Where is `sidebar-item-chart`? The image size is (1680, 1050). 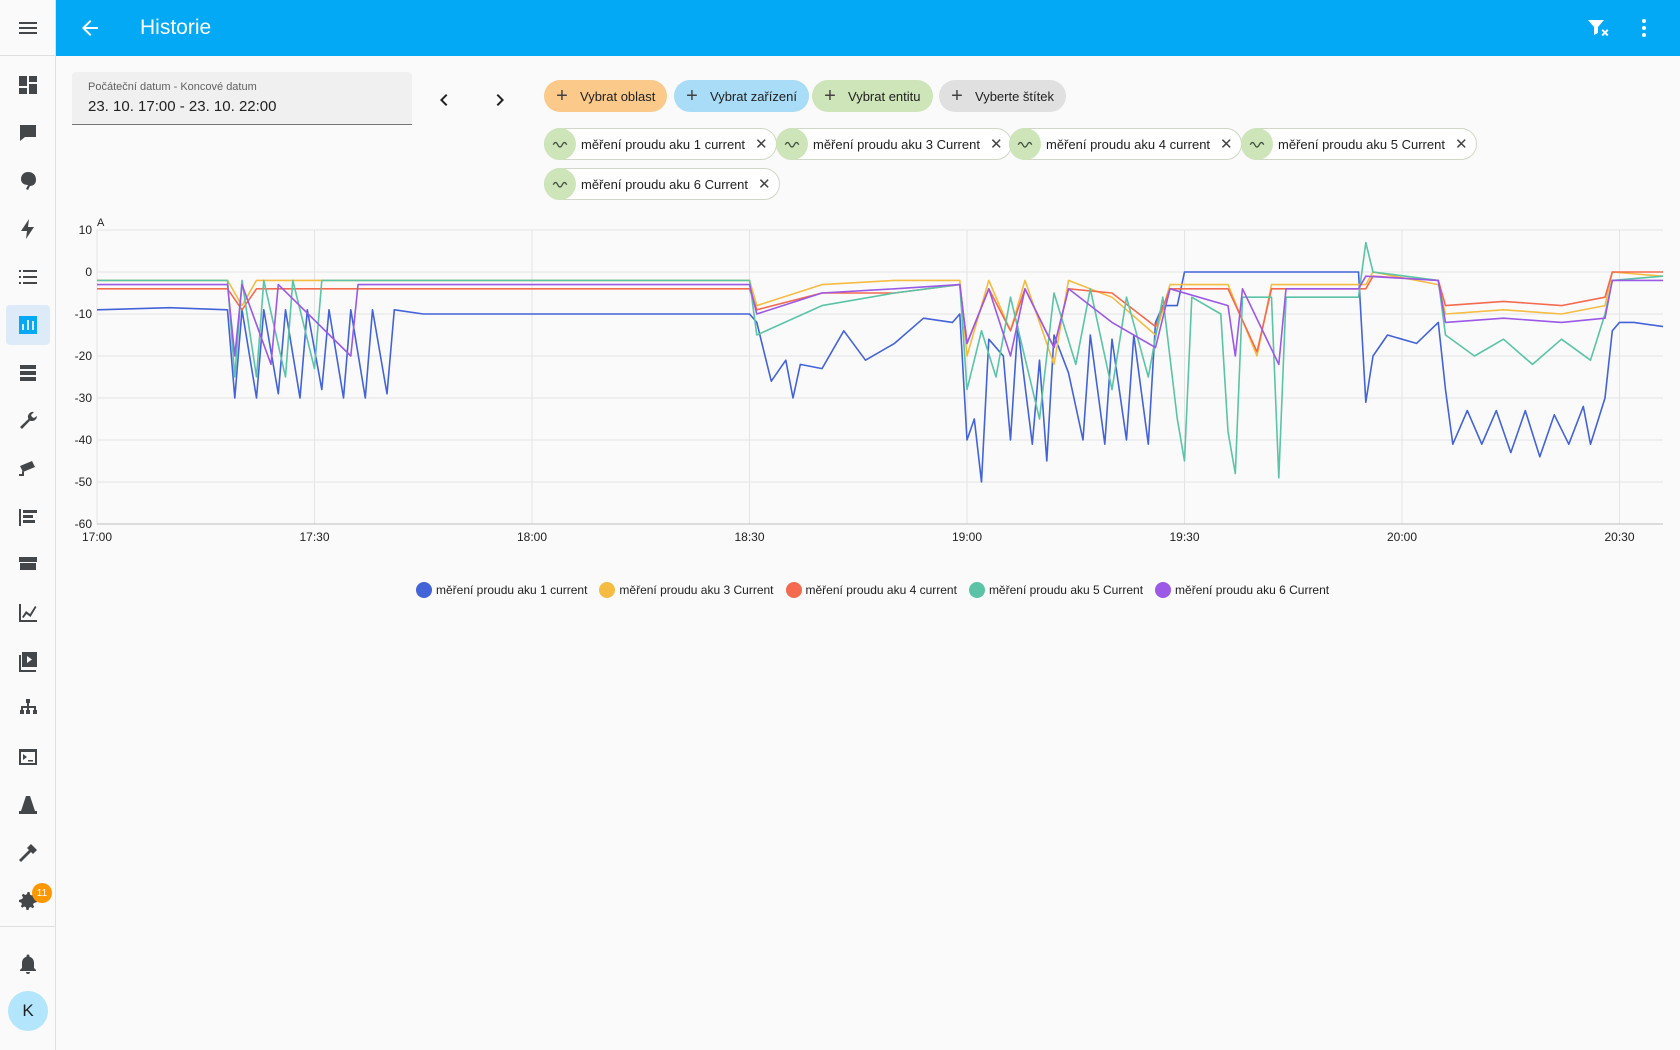
sidebar-item-chart is located at coordinates (28, 613).